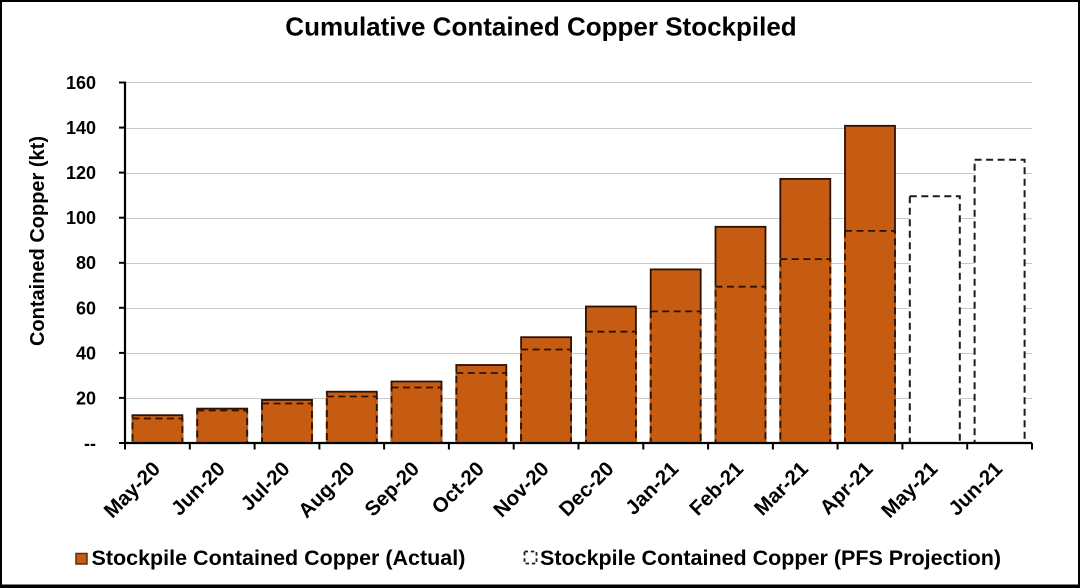 The height and width of the screenshot is (588, 1080). Describe the element at coordinates (81, 173) in the screenshot. I see `svg-text: 120` at that location.